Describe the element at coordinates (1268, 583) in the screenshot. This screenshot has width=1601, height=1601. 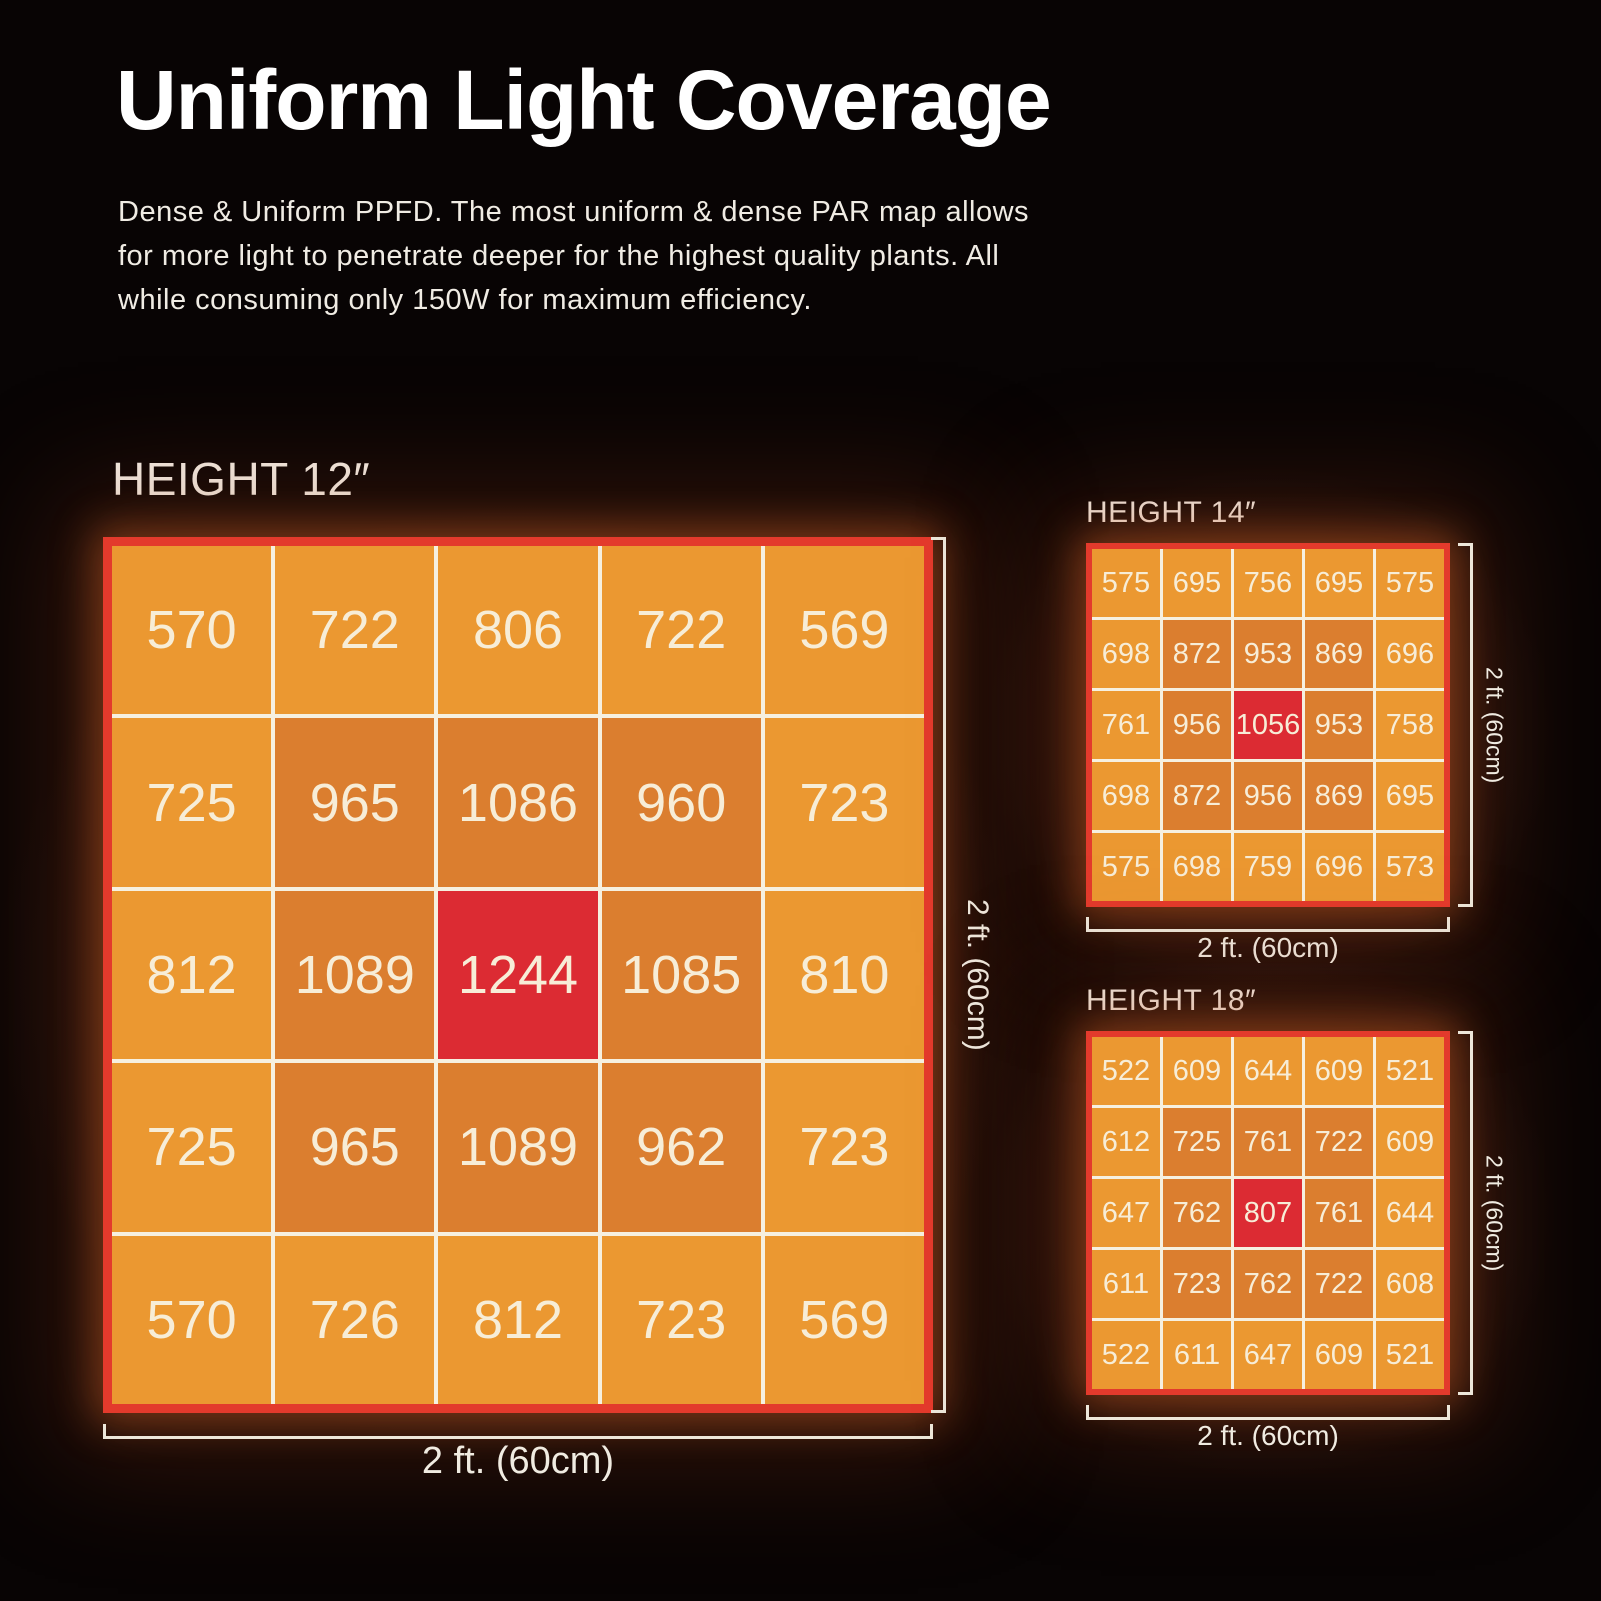
I see `heatmap-cell: 756` at that location.